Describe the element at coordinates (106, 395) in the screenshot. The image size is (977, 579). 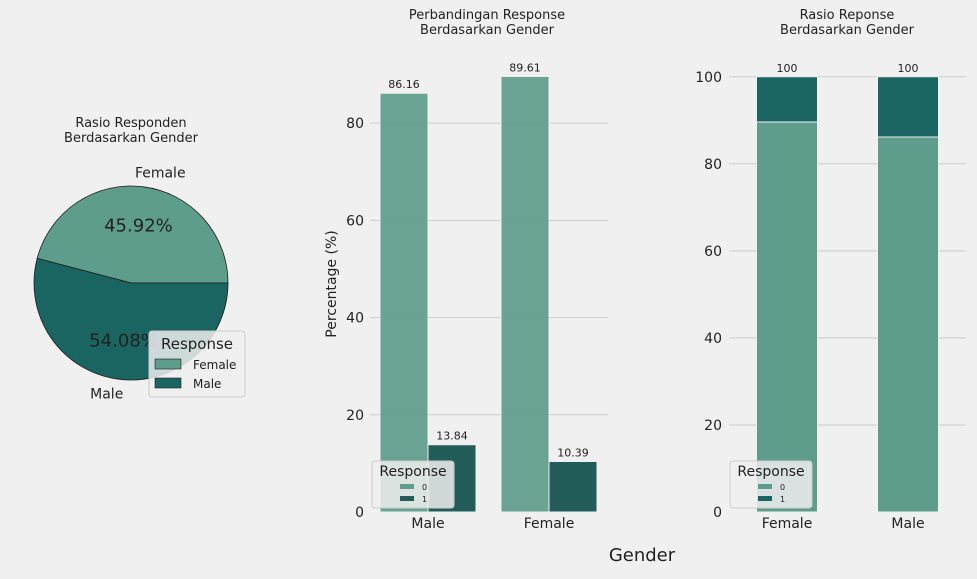
I see `pie-label-male: Male` at that location.